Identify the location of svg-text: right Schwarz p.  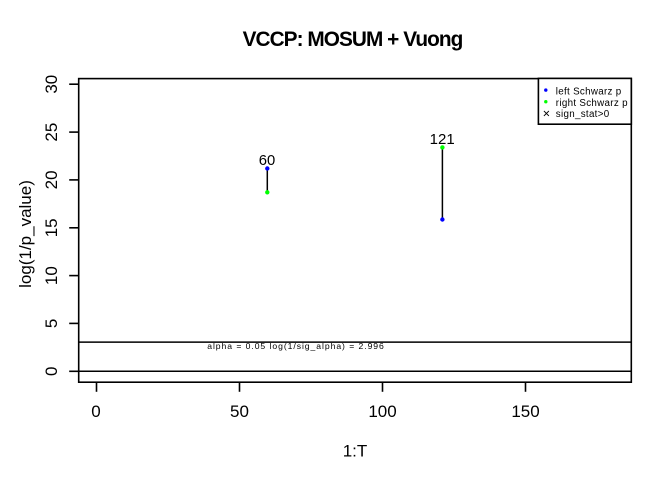
(592, 103).